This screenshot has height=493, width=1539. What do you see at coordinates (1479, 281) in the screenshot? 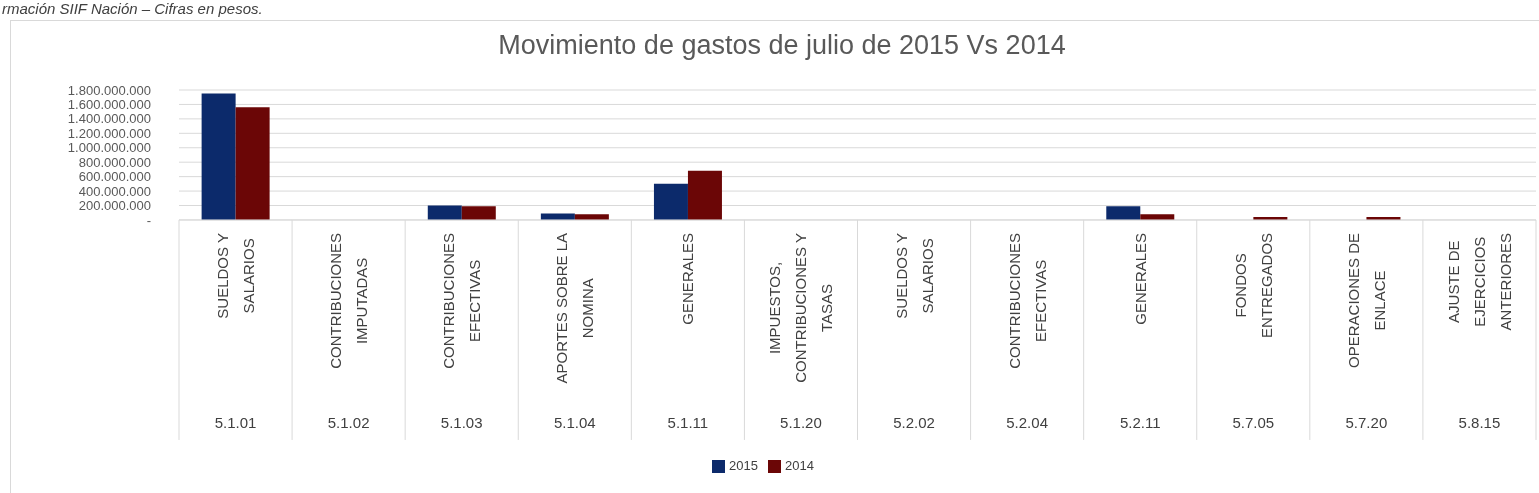
I see `x-tick-label: AJUSTE DE EJERCICIOS ANTERIORES` at bounding box center [1479, 281].